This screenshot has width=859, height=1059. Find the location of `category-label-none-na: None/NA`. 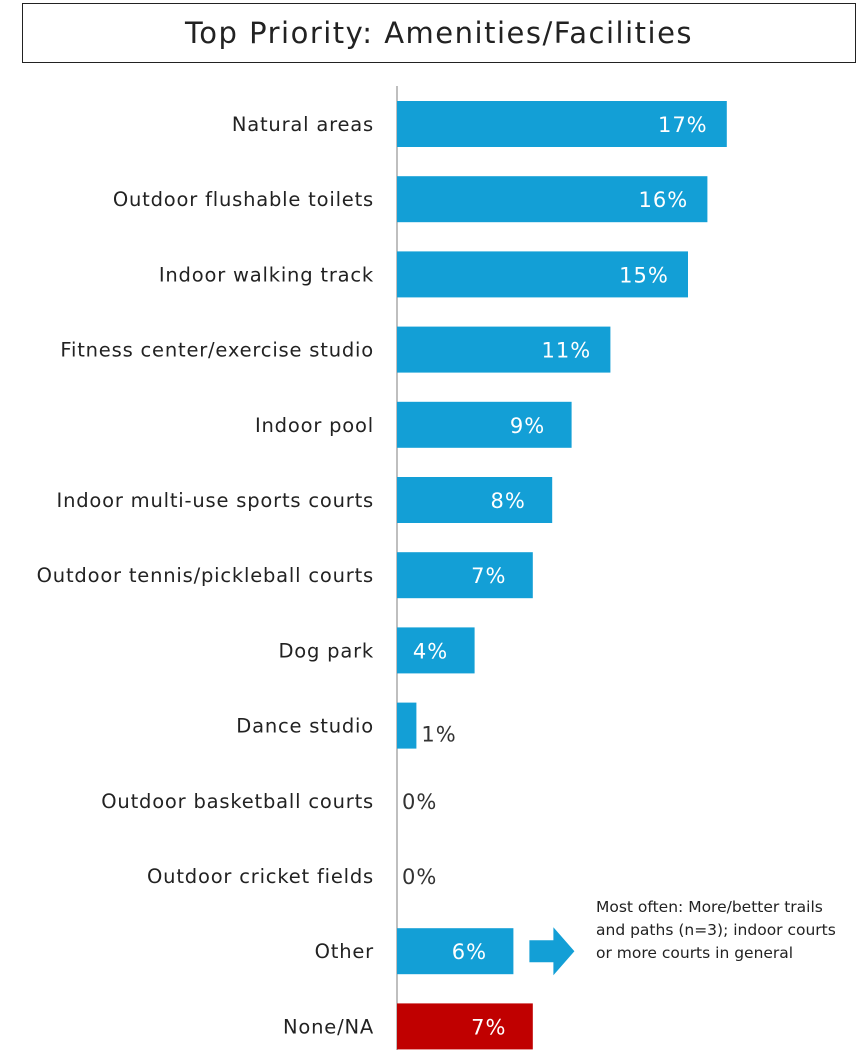

category-label-none-na: None/NA is located at coordinates (328, 1026).